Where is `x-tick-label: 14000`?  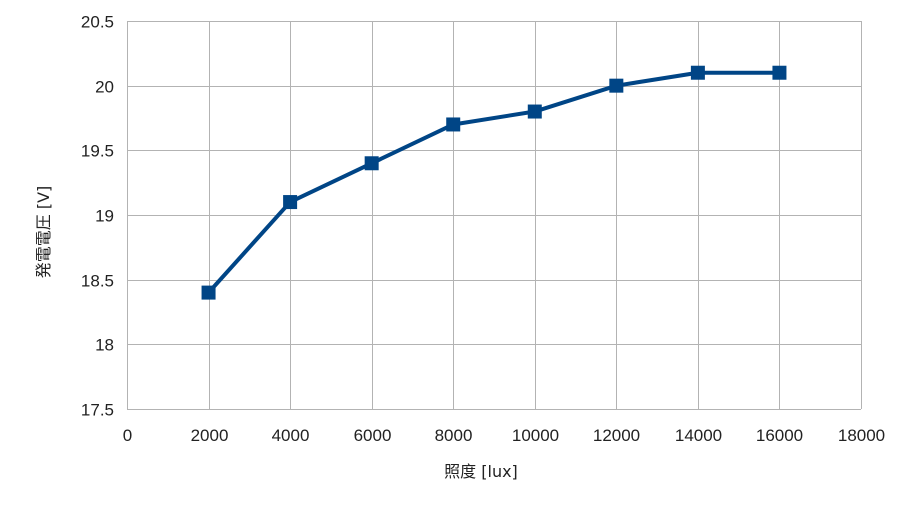
x-tick-label: 14000 is located at coordinates (698, 435).